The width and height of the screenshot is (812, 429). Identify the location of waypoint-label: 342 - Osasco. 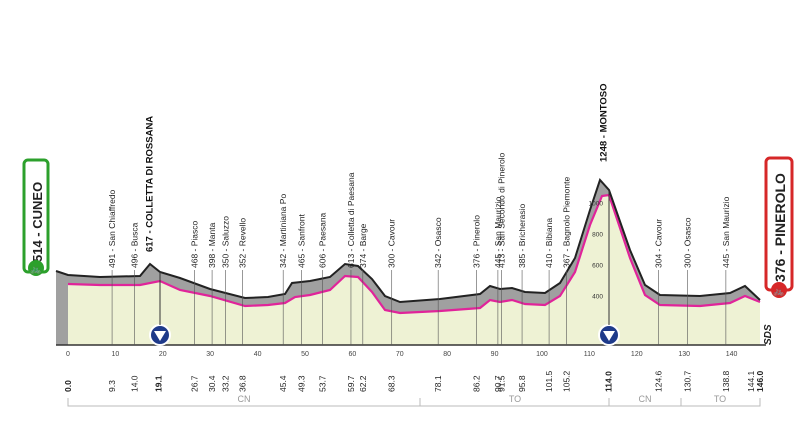
(438, 242).